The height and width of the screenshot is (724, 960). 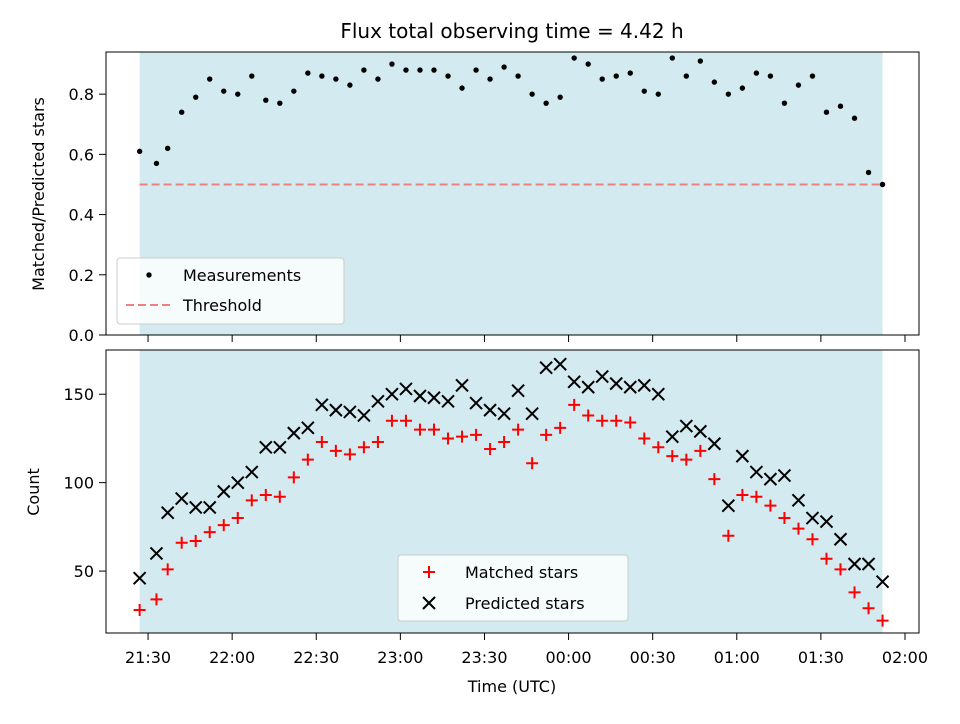 I want to click on x-tick-label: 23:00, so click(x=400, y=657).